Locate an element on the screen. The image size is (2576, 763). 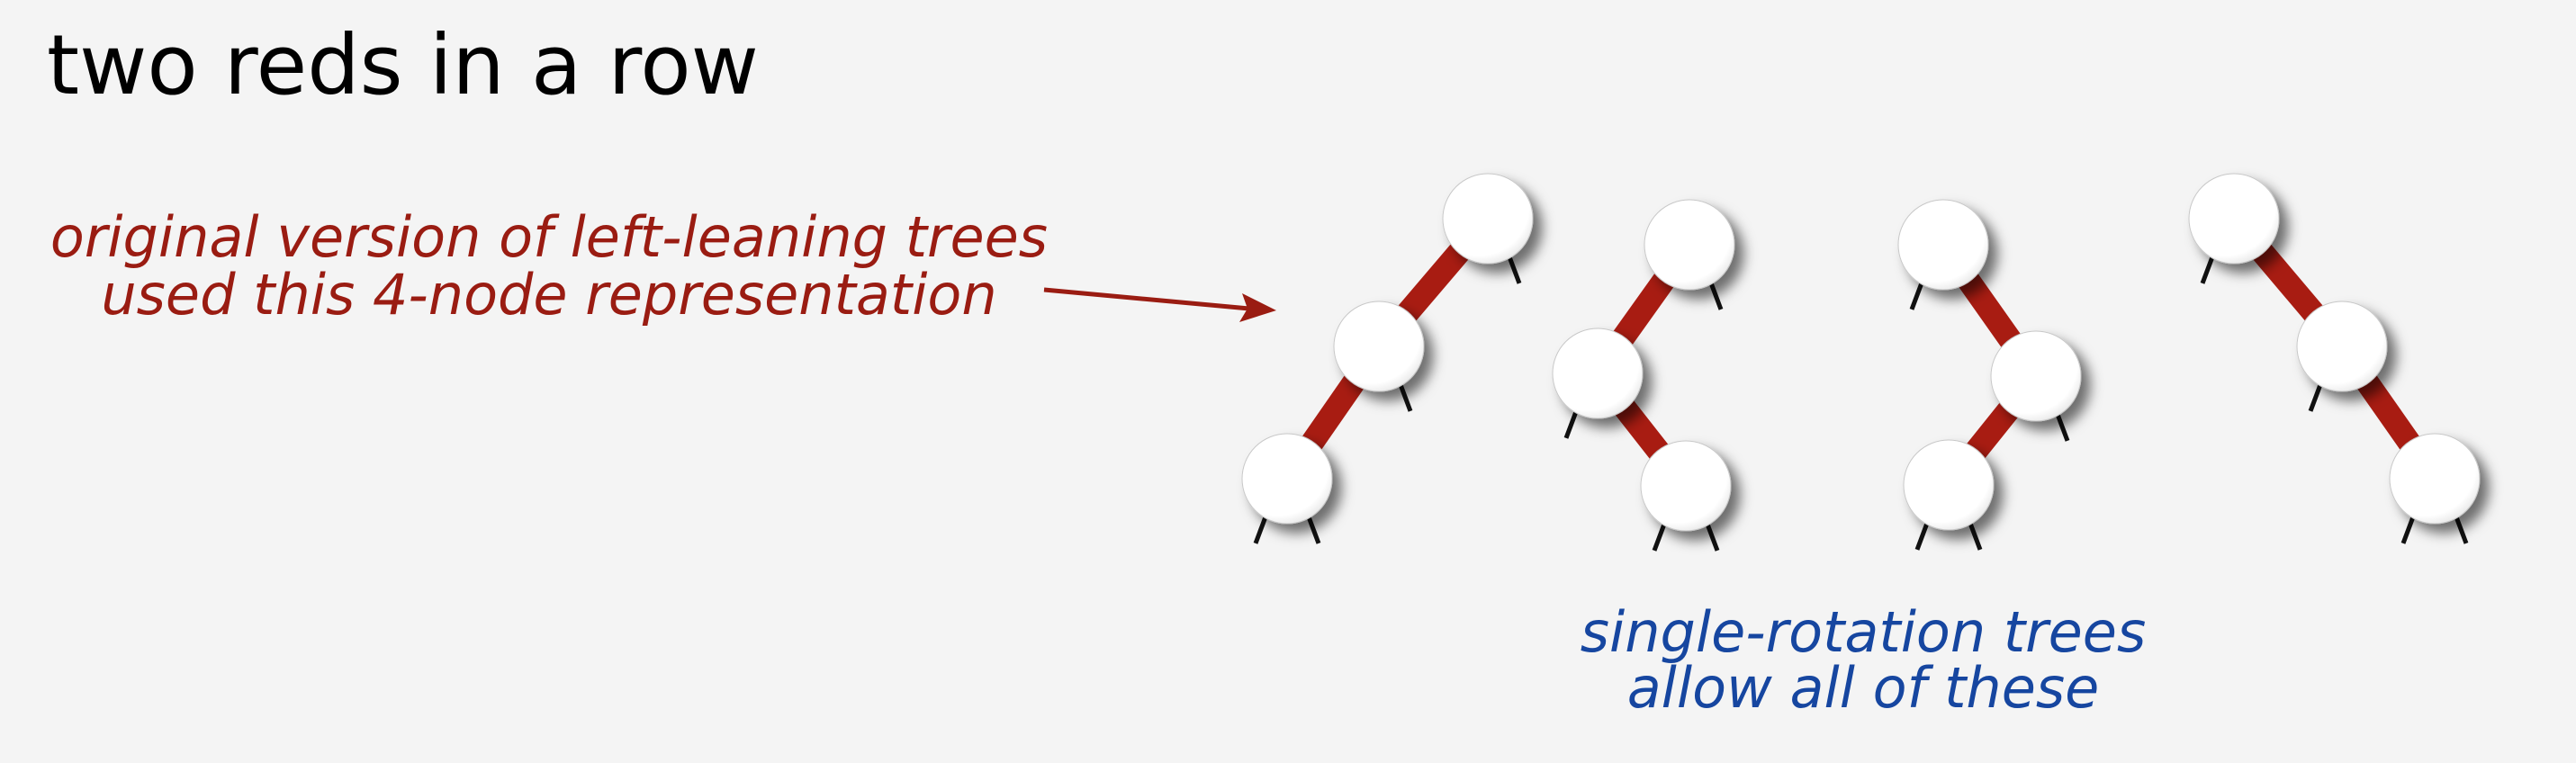
original-version-caption-line-1: original version of left-leaning trees is located at coordinates (549, 237).